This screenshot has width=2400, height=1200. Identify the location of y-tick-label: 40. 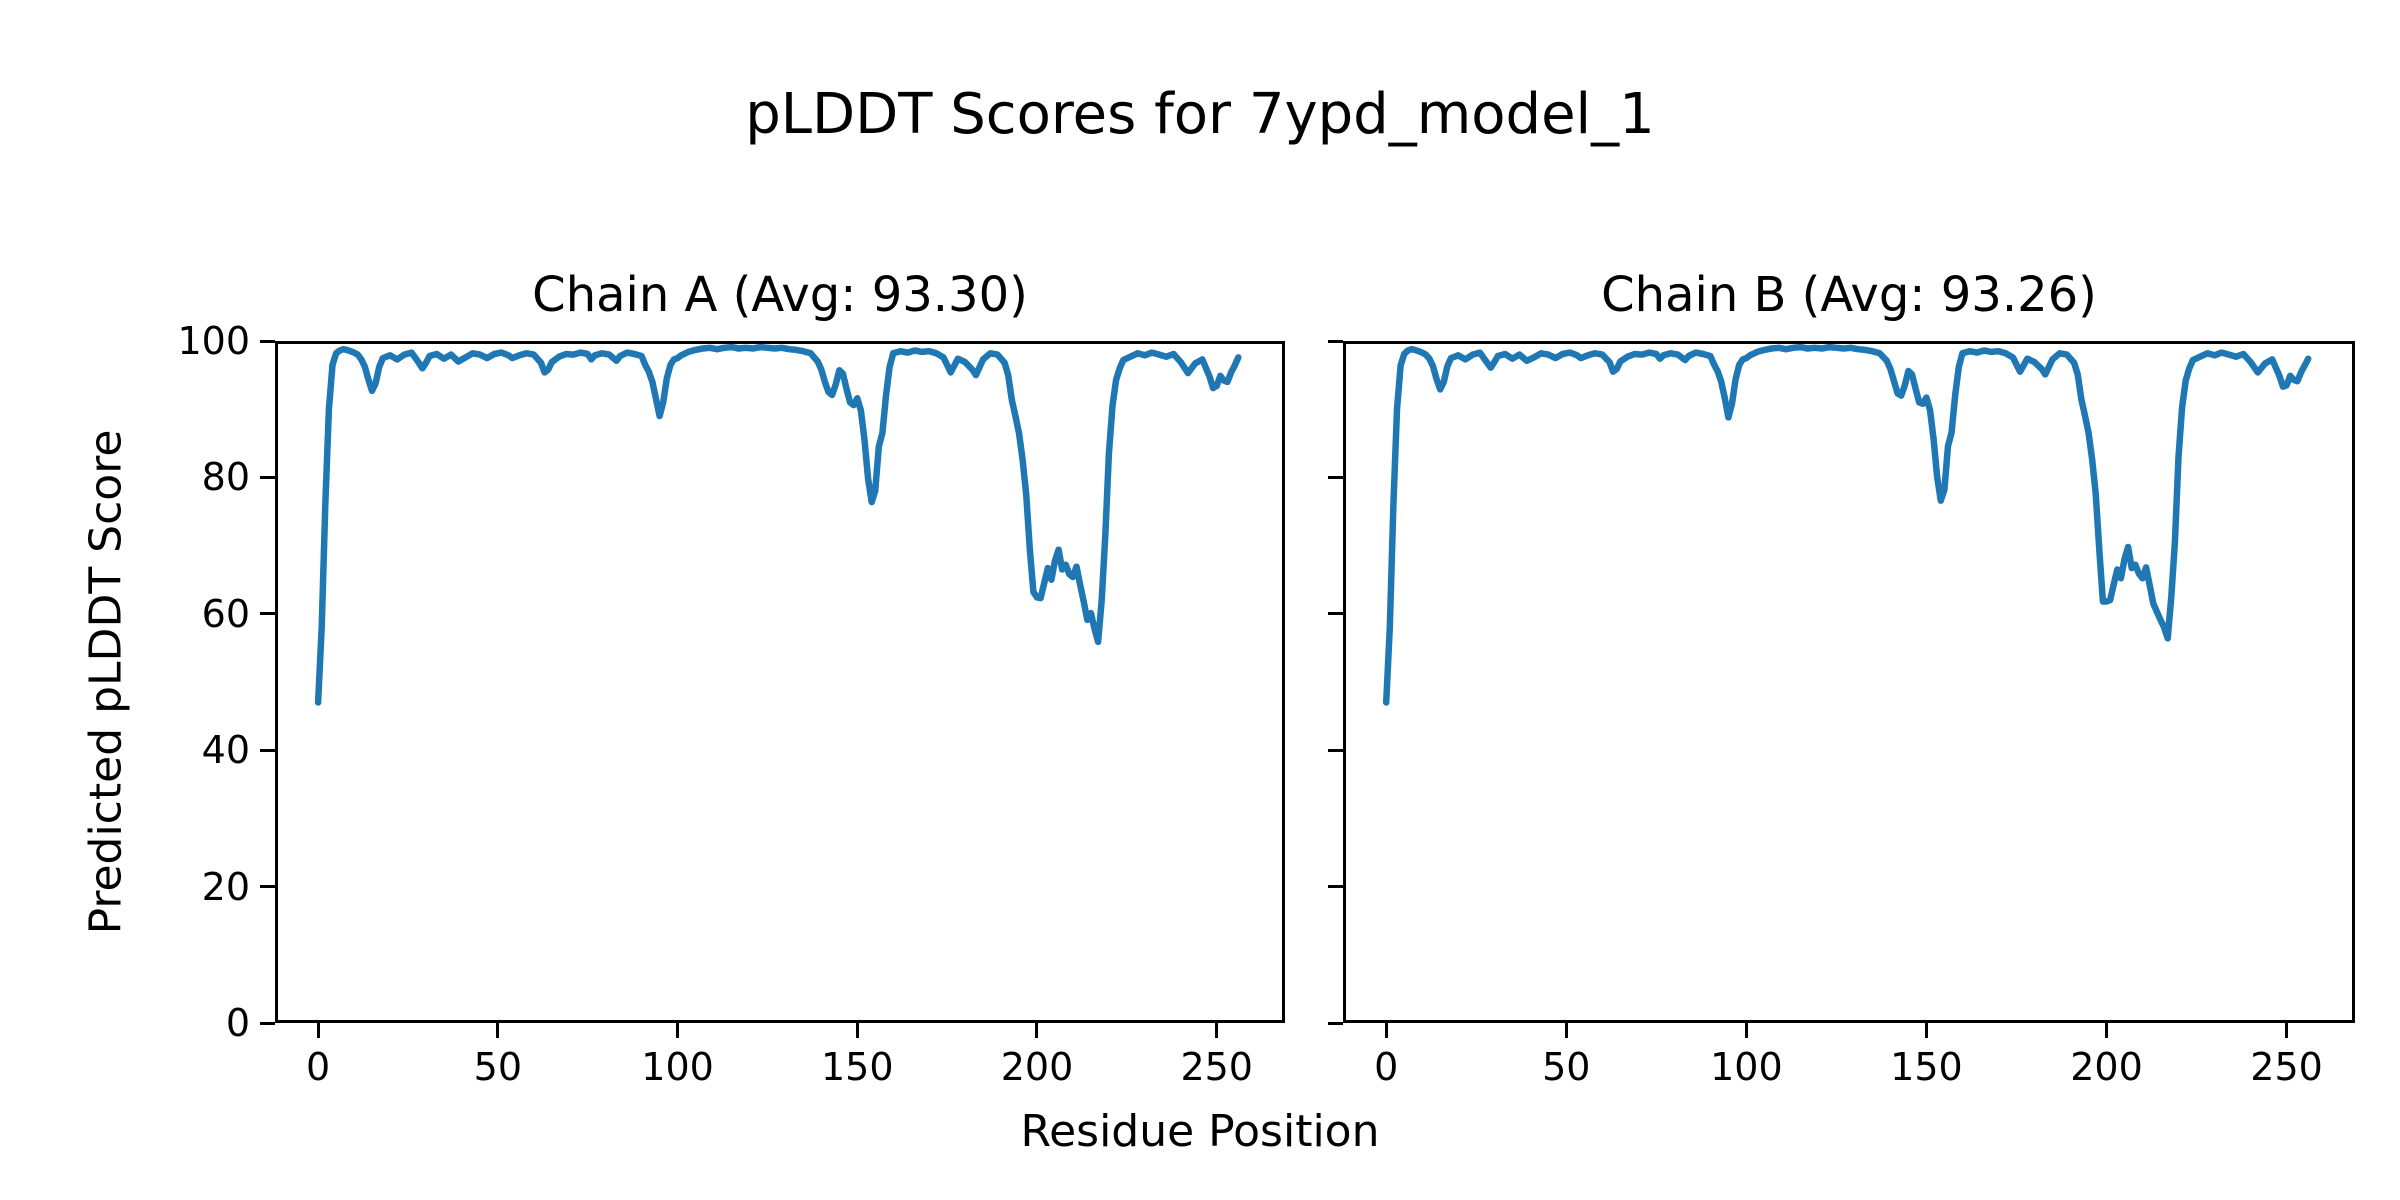
(225, 750).